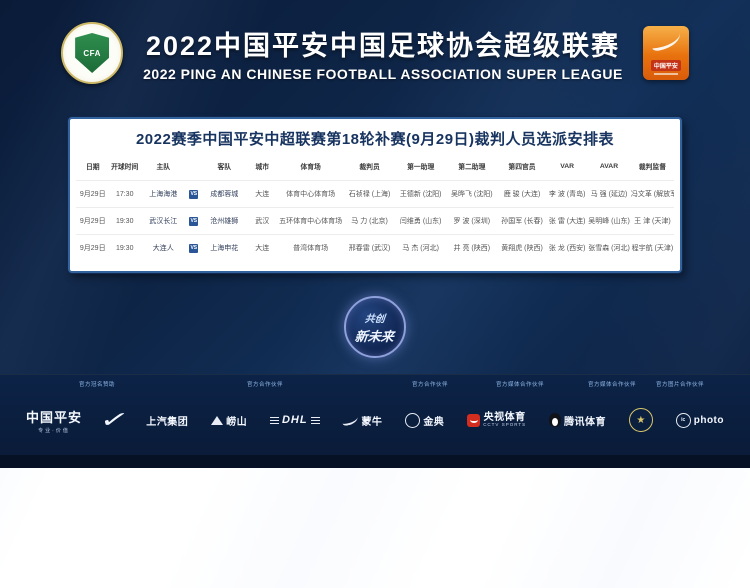 The height and width of the screenshot is (588, 750). Describe the element at coordinates (471, 221) in the screenshot. I see `assistant2: 罗 波 (深圳)` at that location.